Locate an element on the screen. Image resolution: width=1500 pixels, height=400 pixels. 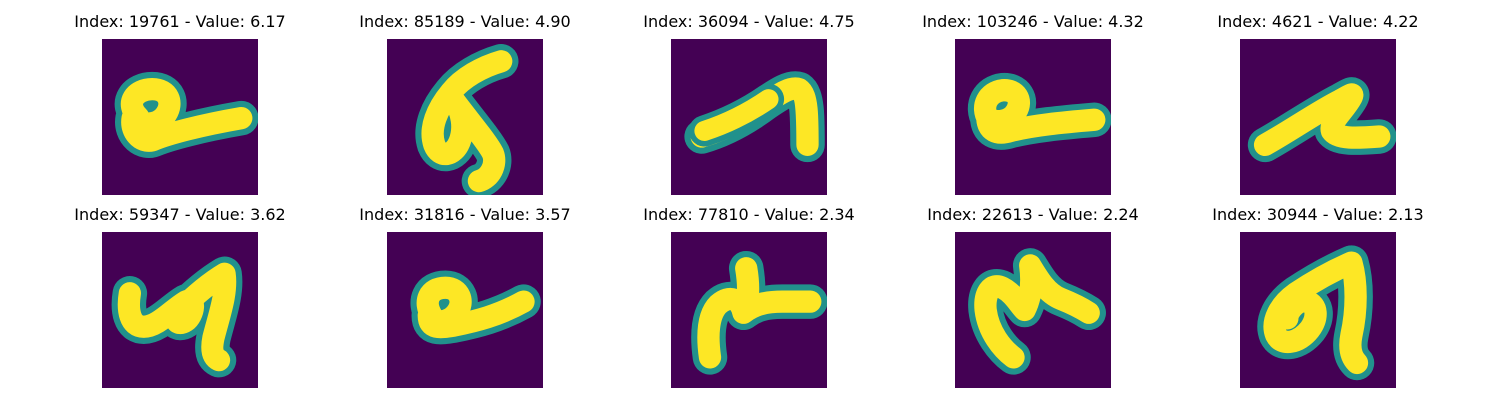
panel-2: Index: 85189 - Value: 4.90 is located at coordinates (465, 107).